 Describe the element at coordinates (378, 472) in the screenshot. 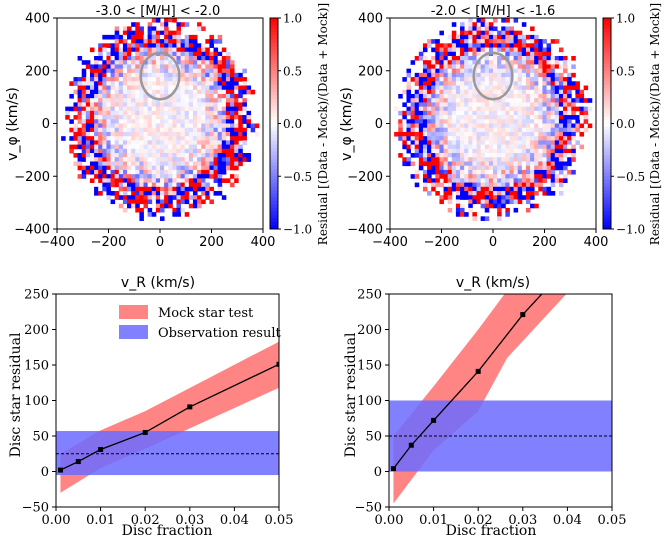

I see `y-tick-label: 0` at that location.